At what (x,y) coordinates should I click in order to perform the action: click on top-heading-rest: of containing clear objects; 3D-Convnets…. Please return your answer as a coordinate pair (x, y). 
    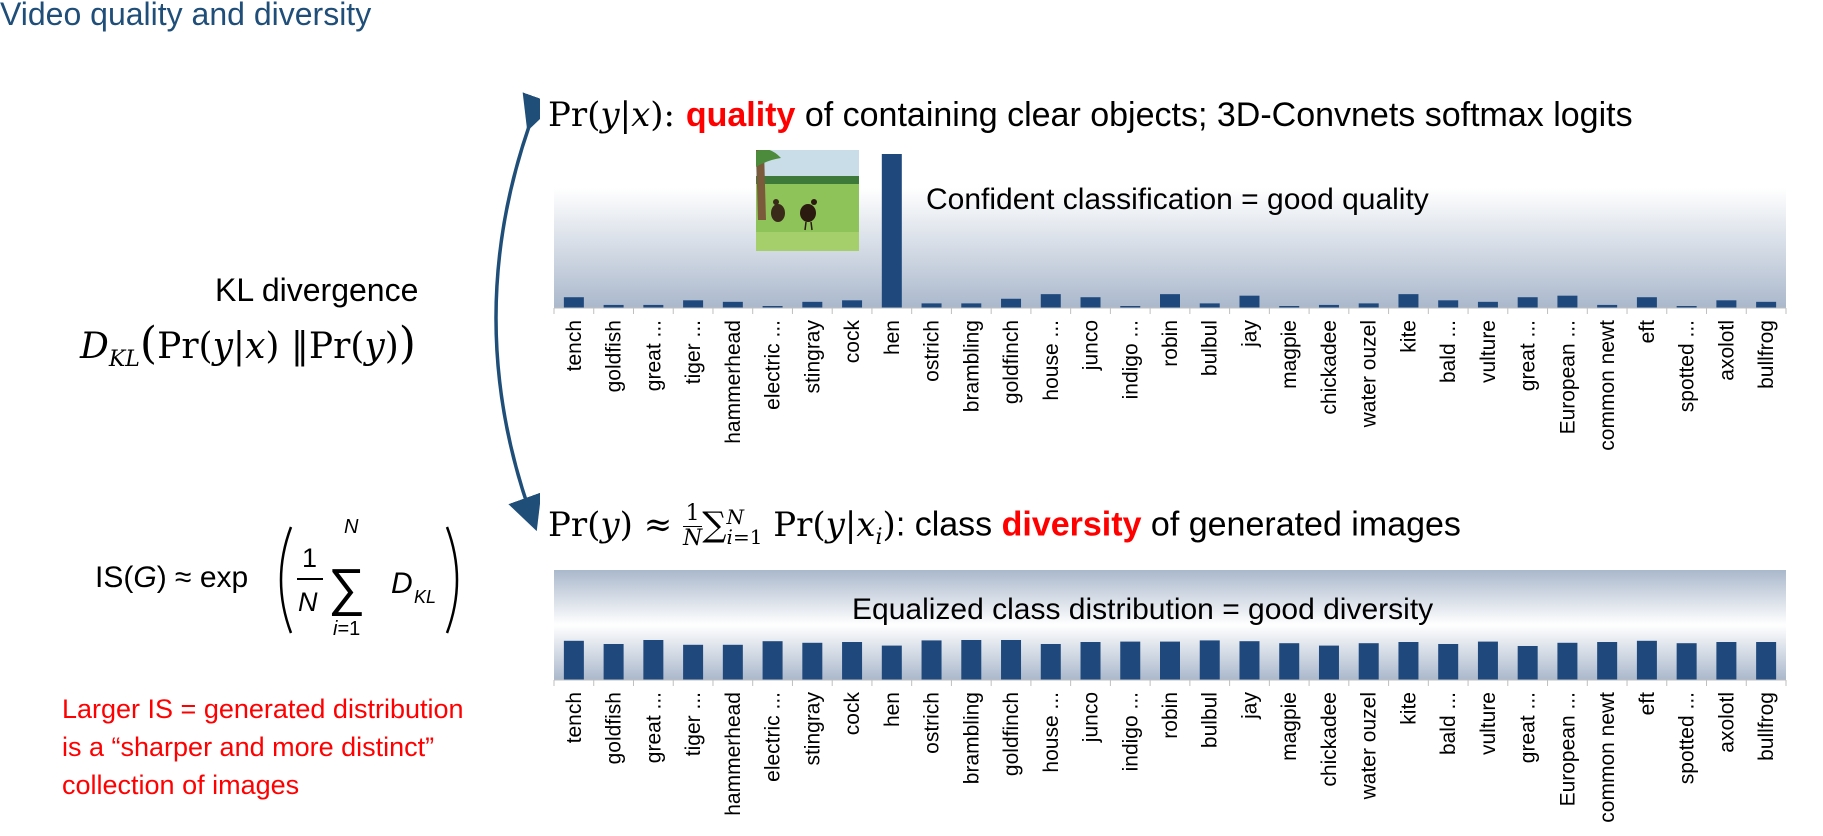
    Looking at the image, I should click on (1214, 115).